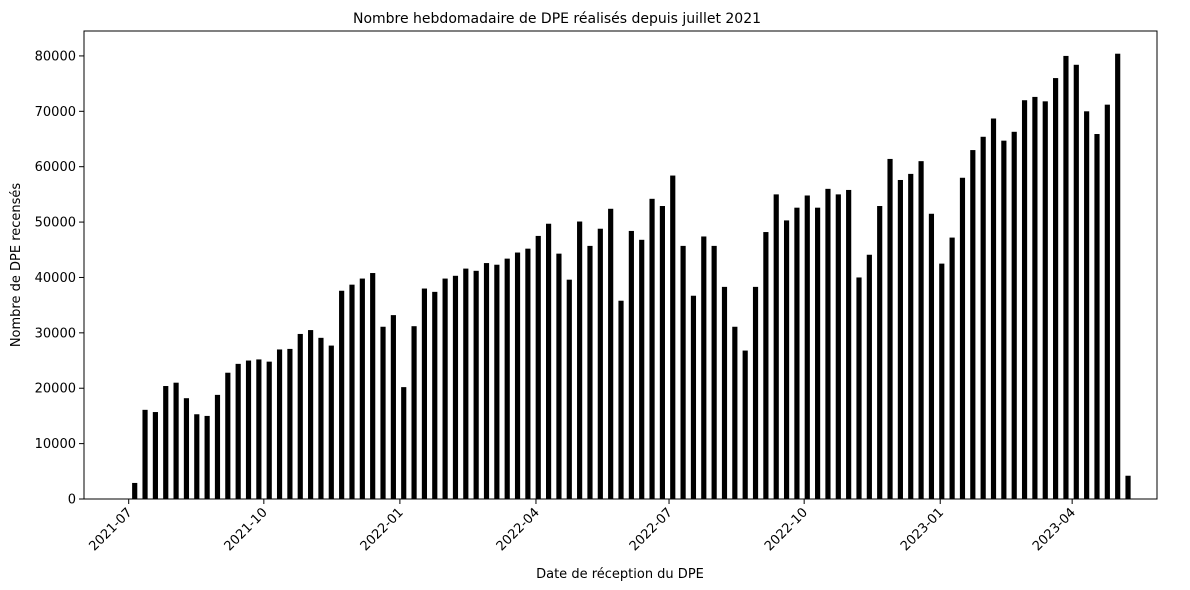 Image resolution: width=1190 pixels, height=590 pixels. What do you see at coordinates (786, 529) in the screenshot?
I see `x-tick-label: 2022-10` at bounding box center [786, 529].